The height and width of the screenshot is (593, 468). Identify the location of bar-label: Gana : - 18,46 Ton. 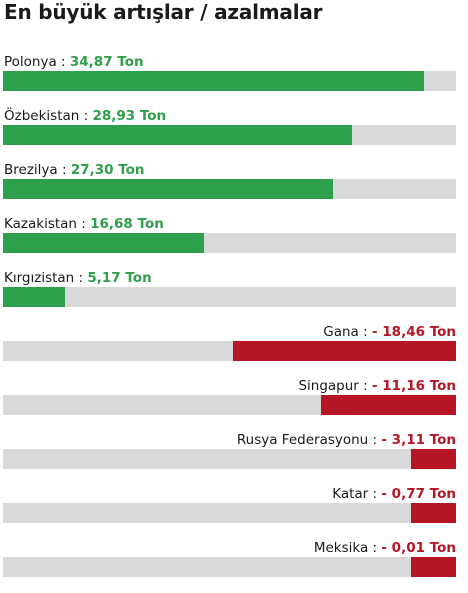
(389, 332).